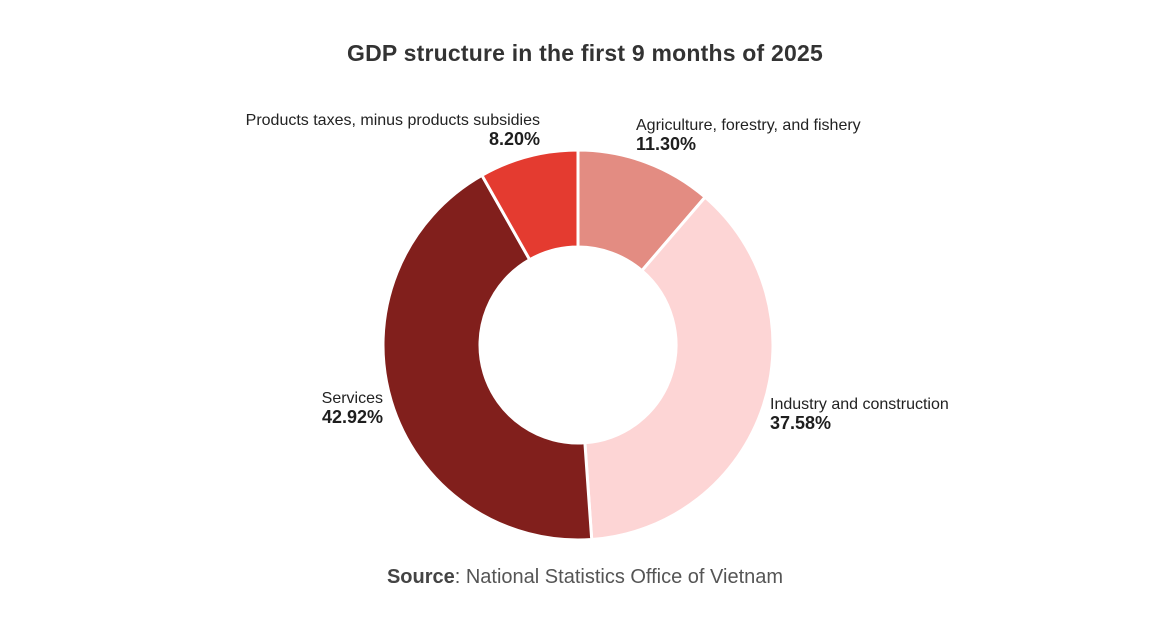 This screenshot has height=641, width=1170. What do you see at coordinates (859, 414) in the screenshot?
I see `label-industry: Industry and construction 37.58%` at bounding box center [859, 414].